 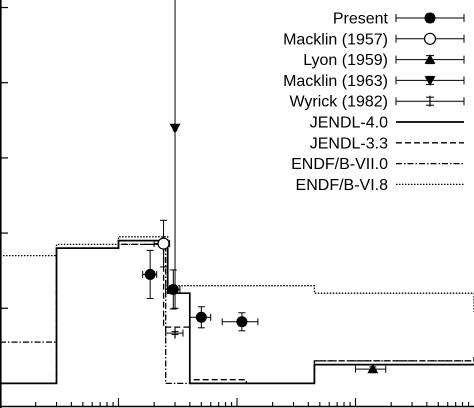 I want to click on macklin-1957-point, so click(x=162, y=243).